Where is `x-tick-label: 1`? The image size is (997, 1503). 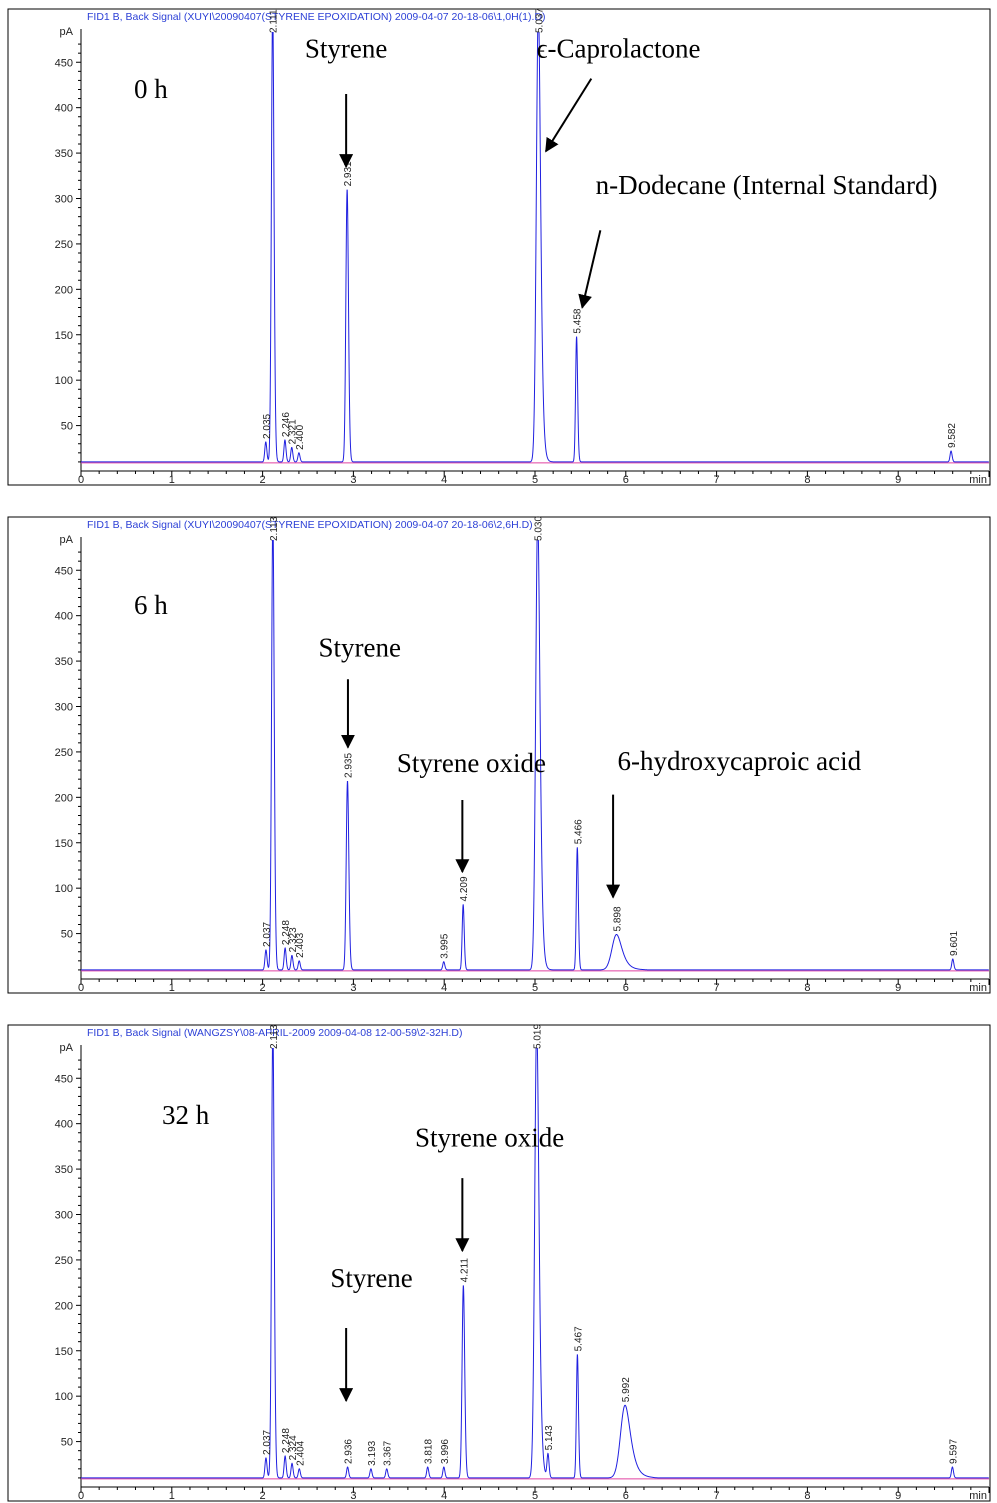
x-tick-label: 1 is located at coordinates (172, 480).